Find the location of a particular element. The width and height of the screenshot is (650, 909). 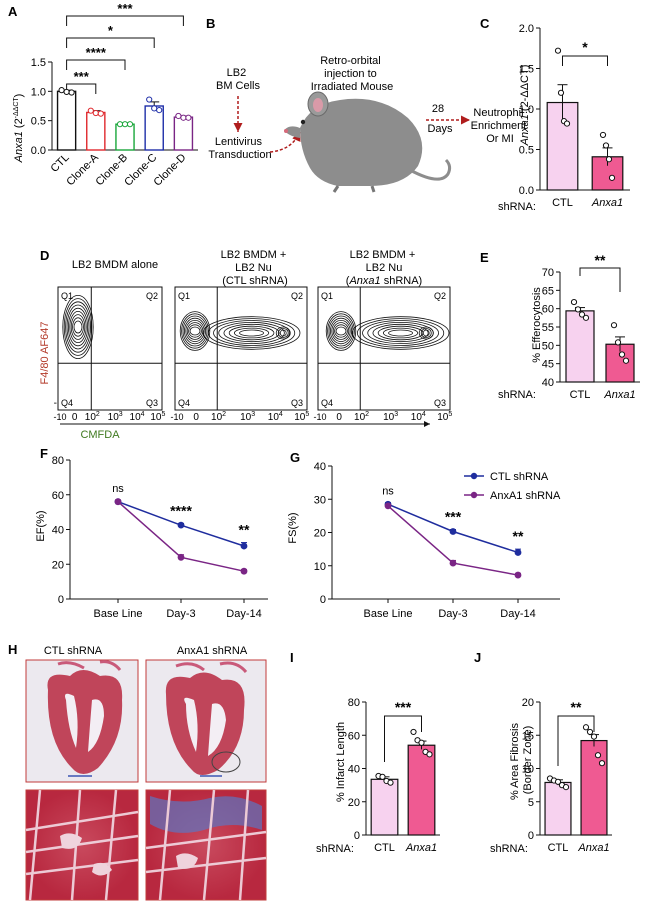

y-tick-label: 1.5 is located at coordinates (526, 70).